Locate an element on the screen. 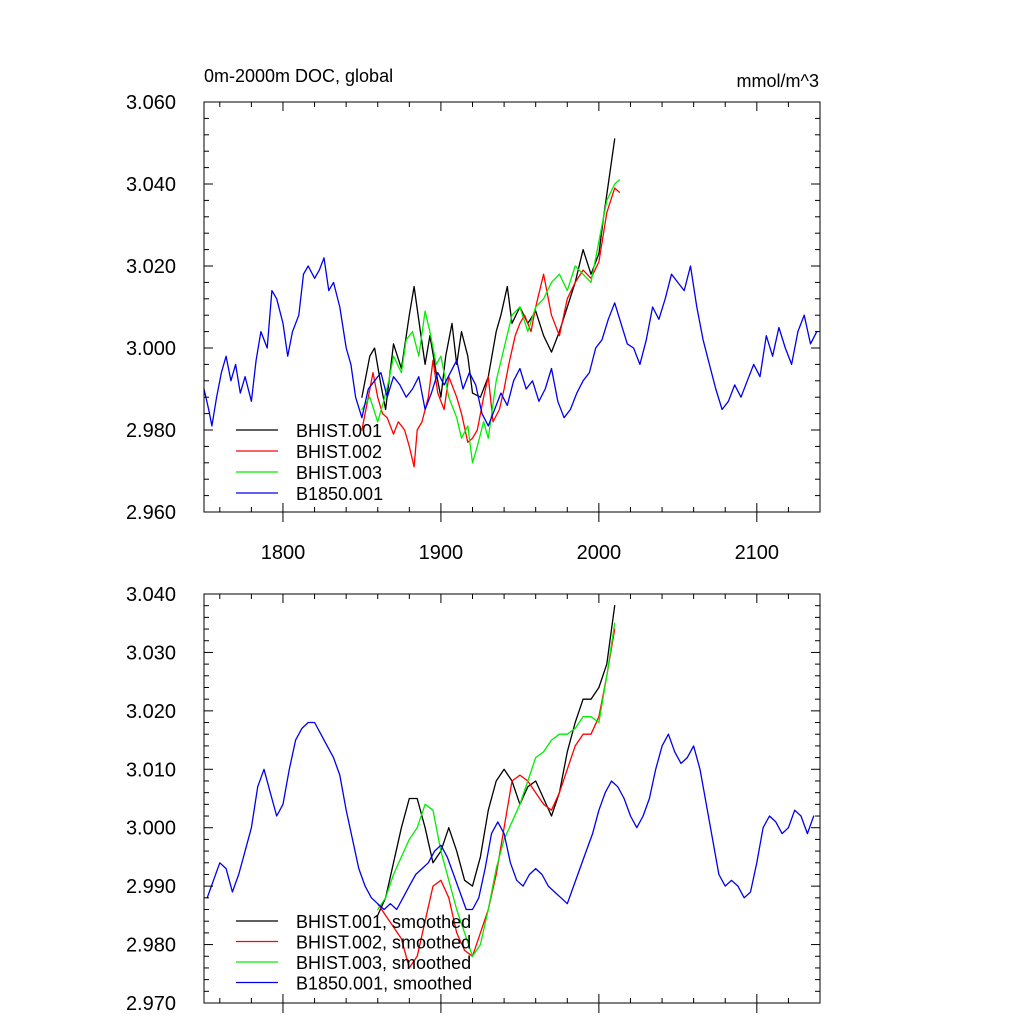 The height and width of the screenshot is (1024, 1024). top-xtick-label: 2000 is located at coordinates (599, 553).